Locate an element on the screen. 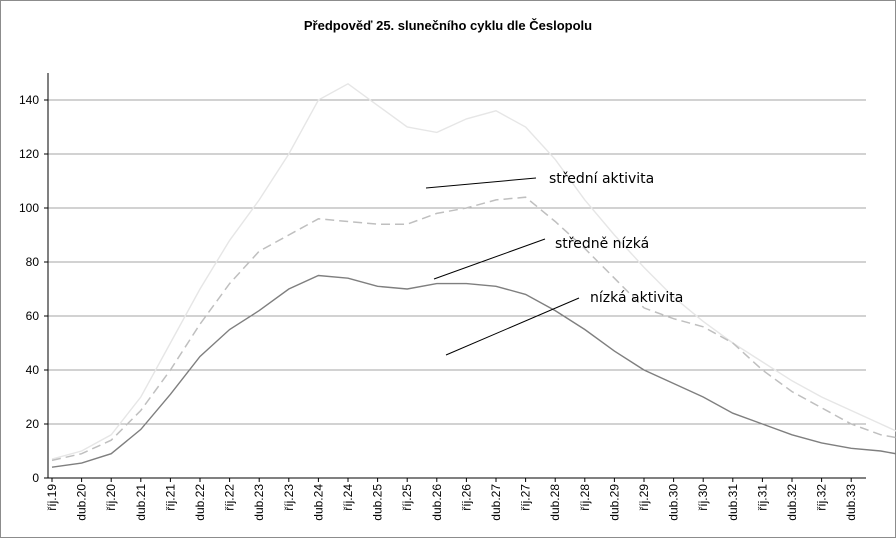 Image resolution: width=896 pixels, height=538 pixels. x-tick-label: říj.21 is located at coordinates (170, 497).